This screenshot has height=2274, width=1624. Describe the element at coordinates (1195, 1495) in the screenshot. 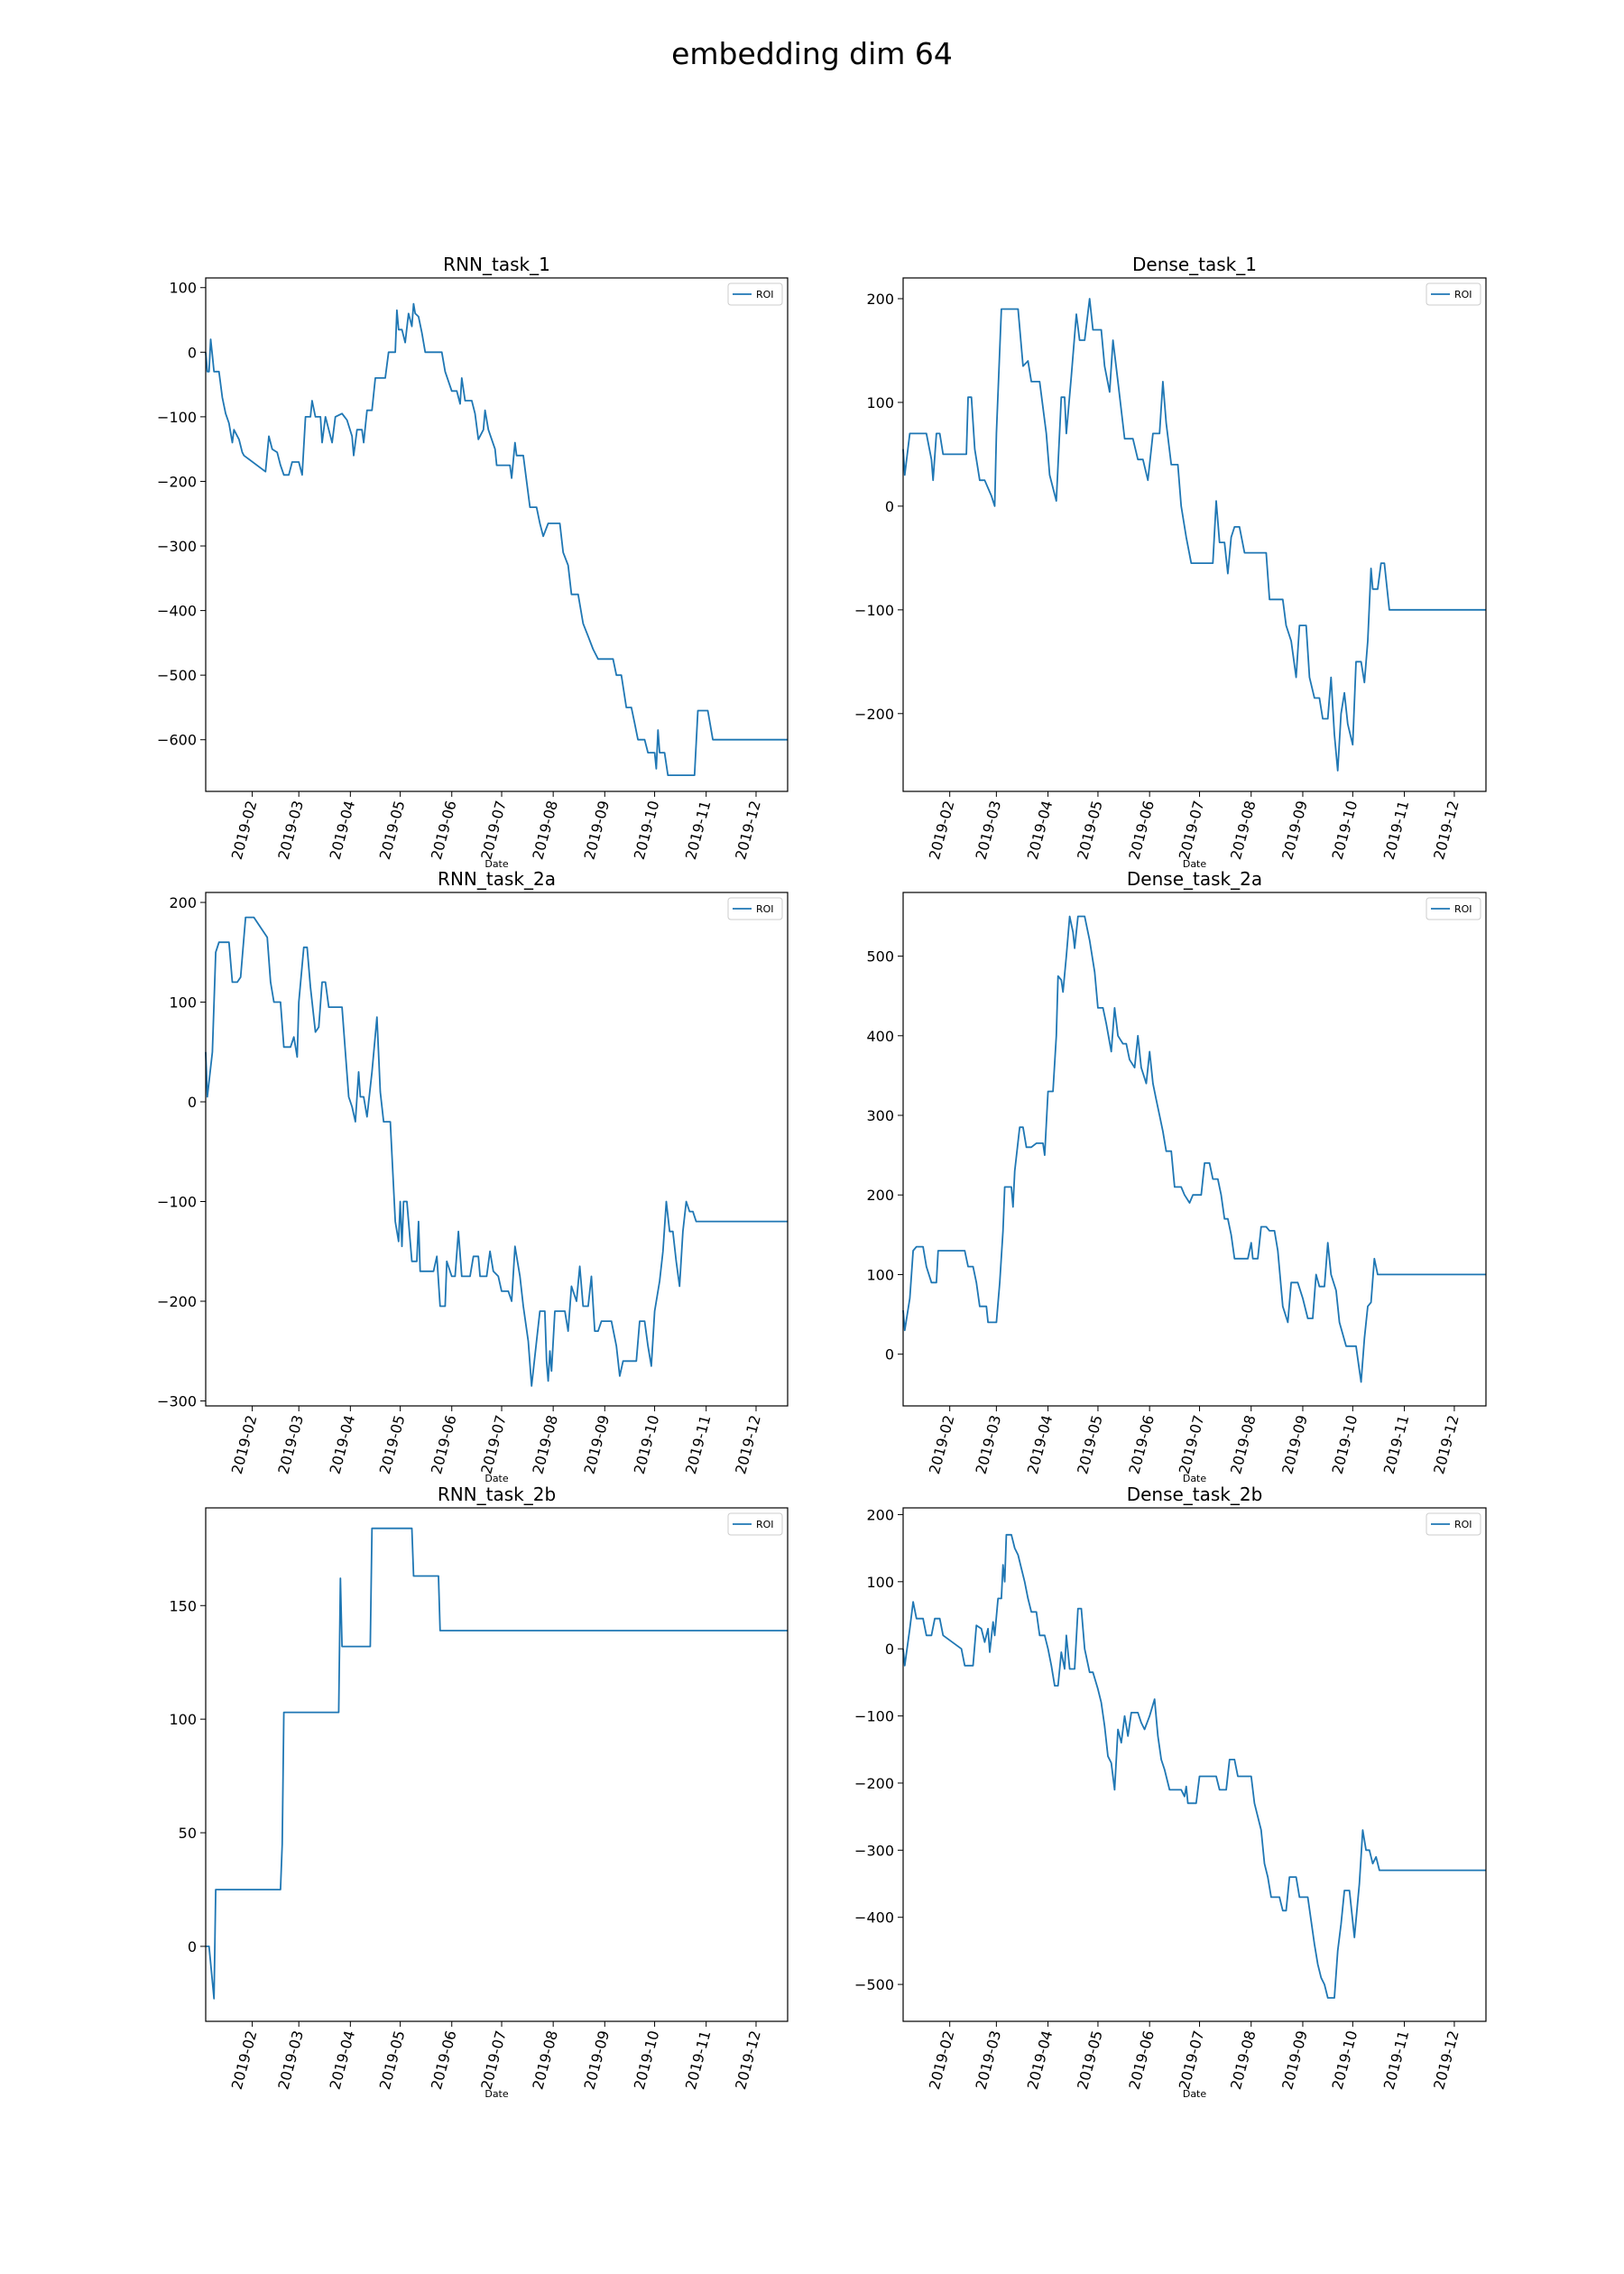

I see `subplot-title: Dense_task_2b` at that location.